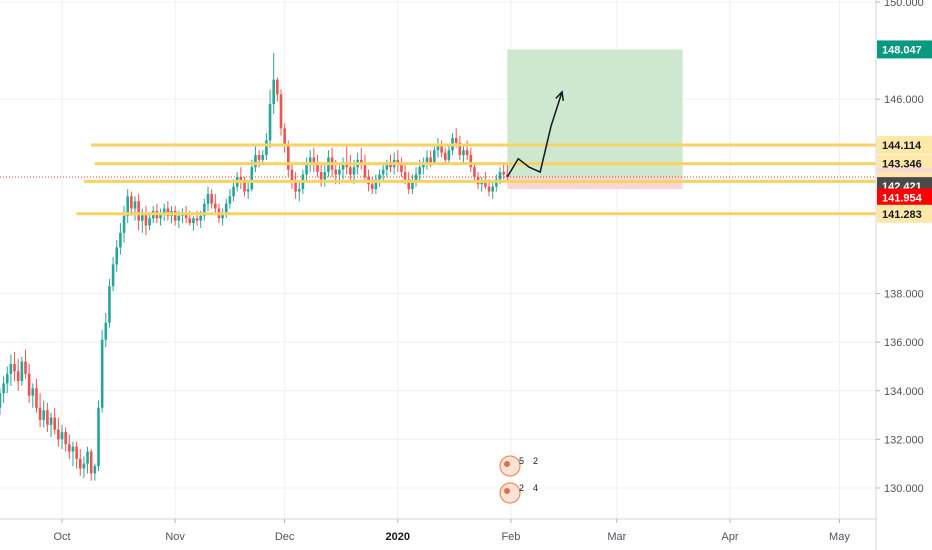 This screenshot has width=932, height=550. I want to click on arrow-head, so click(560, 95).